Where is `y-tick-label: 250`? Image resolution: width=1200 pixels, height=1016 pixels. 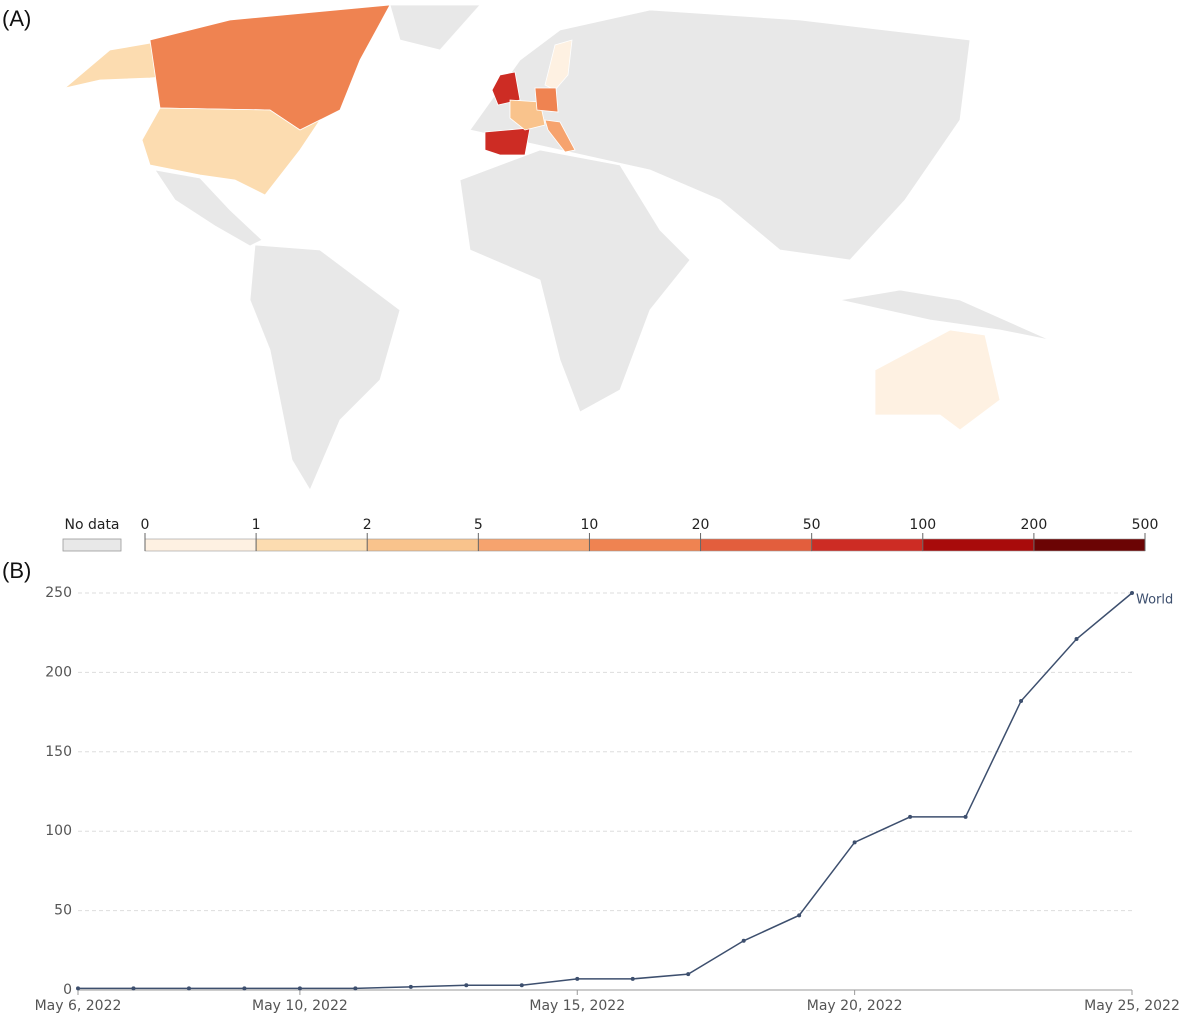
y-tick-label: 250 is located at coordinates (58, 593).